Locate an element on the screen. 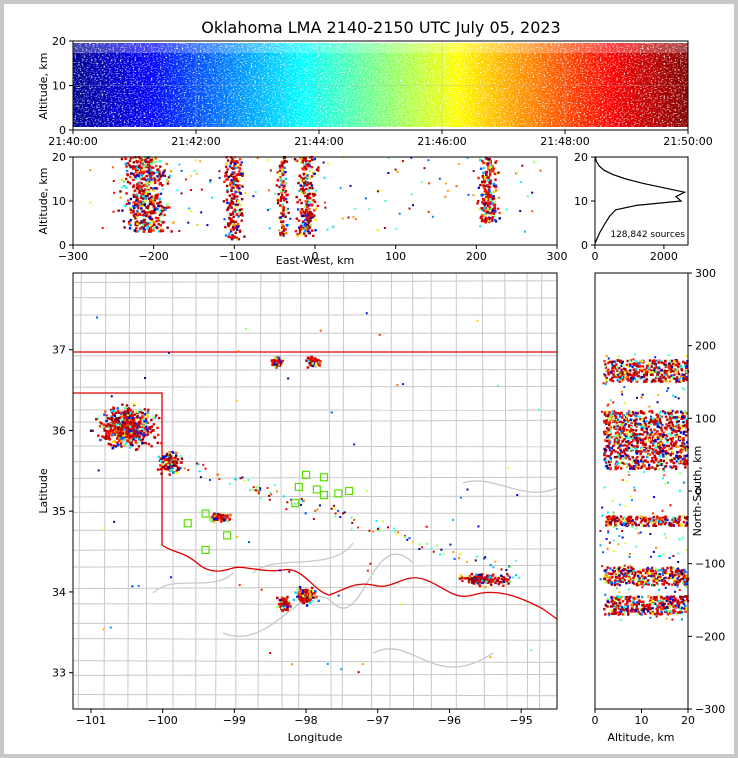  map-x-tick-label: −101 is located at coordinates (91, 720).